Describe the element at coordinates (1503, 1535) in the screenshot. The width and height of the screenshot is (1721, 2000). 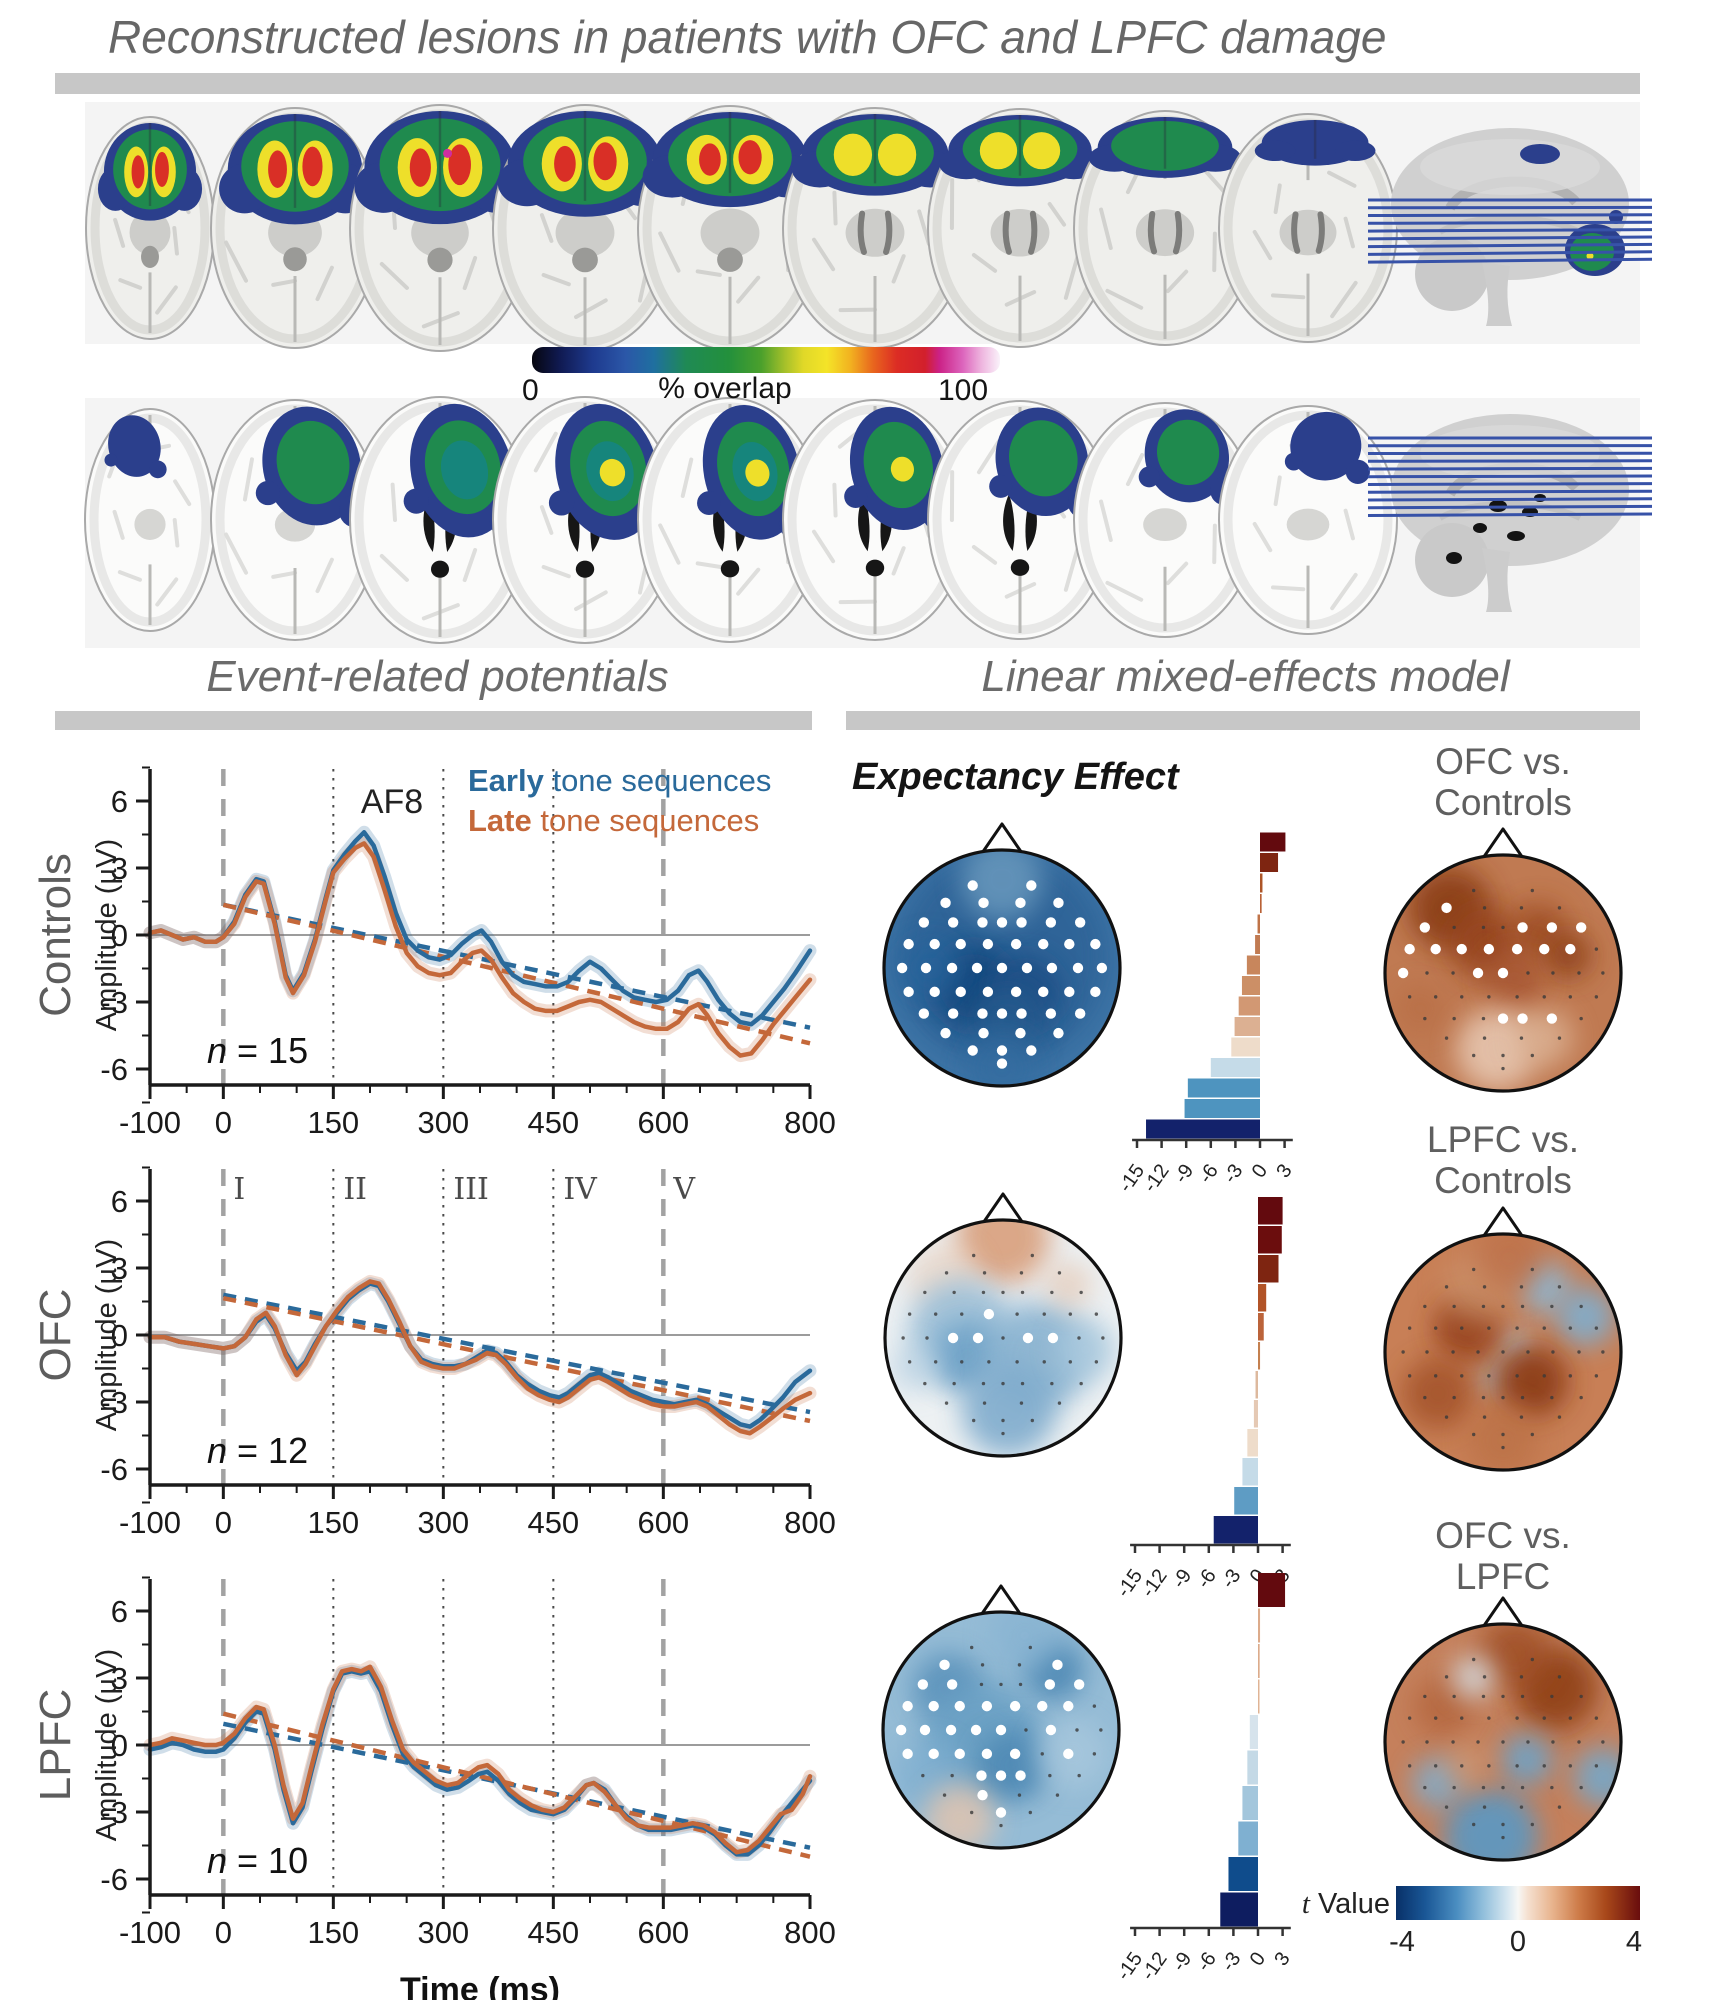
I see `comparison-line1: OFC vs.` at that location.